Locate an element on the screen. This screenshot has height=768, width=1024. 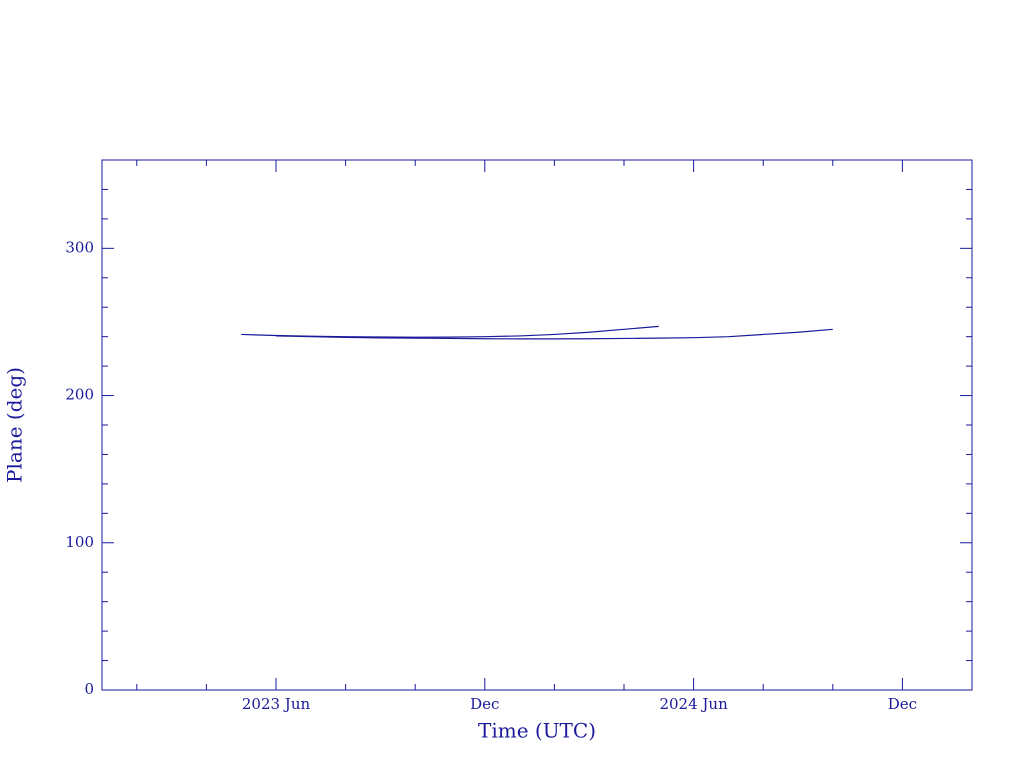
y-axis-title: Plane (deg) is located at coordinates (15, 425).